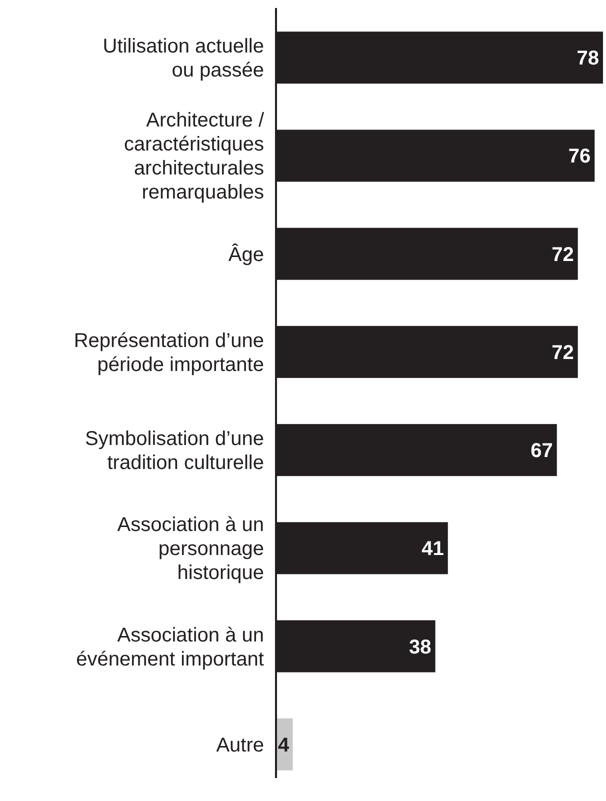 This screenshot has height=801, width=606. What do you see at coordinates (183, 59) in the screenshot?
I see `y-tick-label: Utilisation actuelle ou passée` at bounding box center [183, 59].